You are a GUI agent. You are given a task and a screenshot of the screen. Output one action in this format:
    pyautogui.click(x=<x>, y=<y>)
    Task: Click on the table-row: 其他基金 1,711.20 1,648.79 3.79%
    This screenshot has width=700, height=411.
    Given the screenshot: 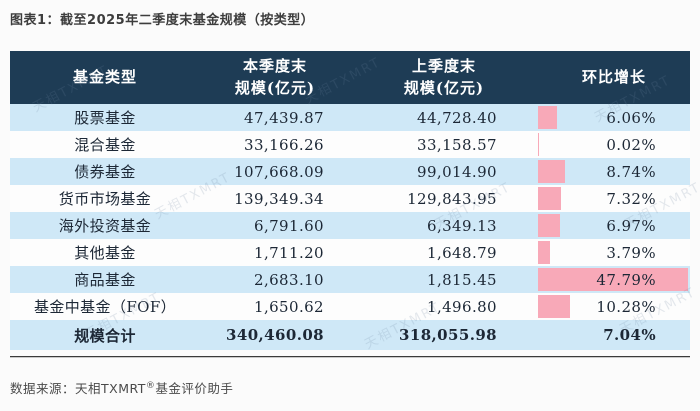 What is the action you would take?
    pyautogui.click(x=350, y=252)
    